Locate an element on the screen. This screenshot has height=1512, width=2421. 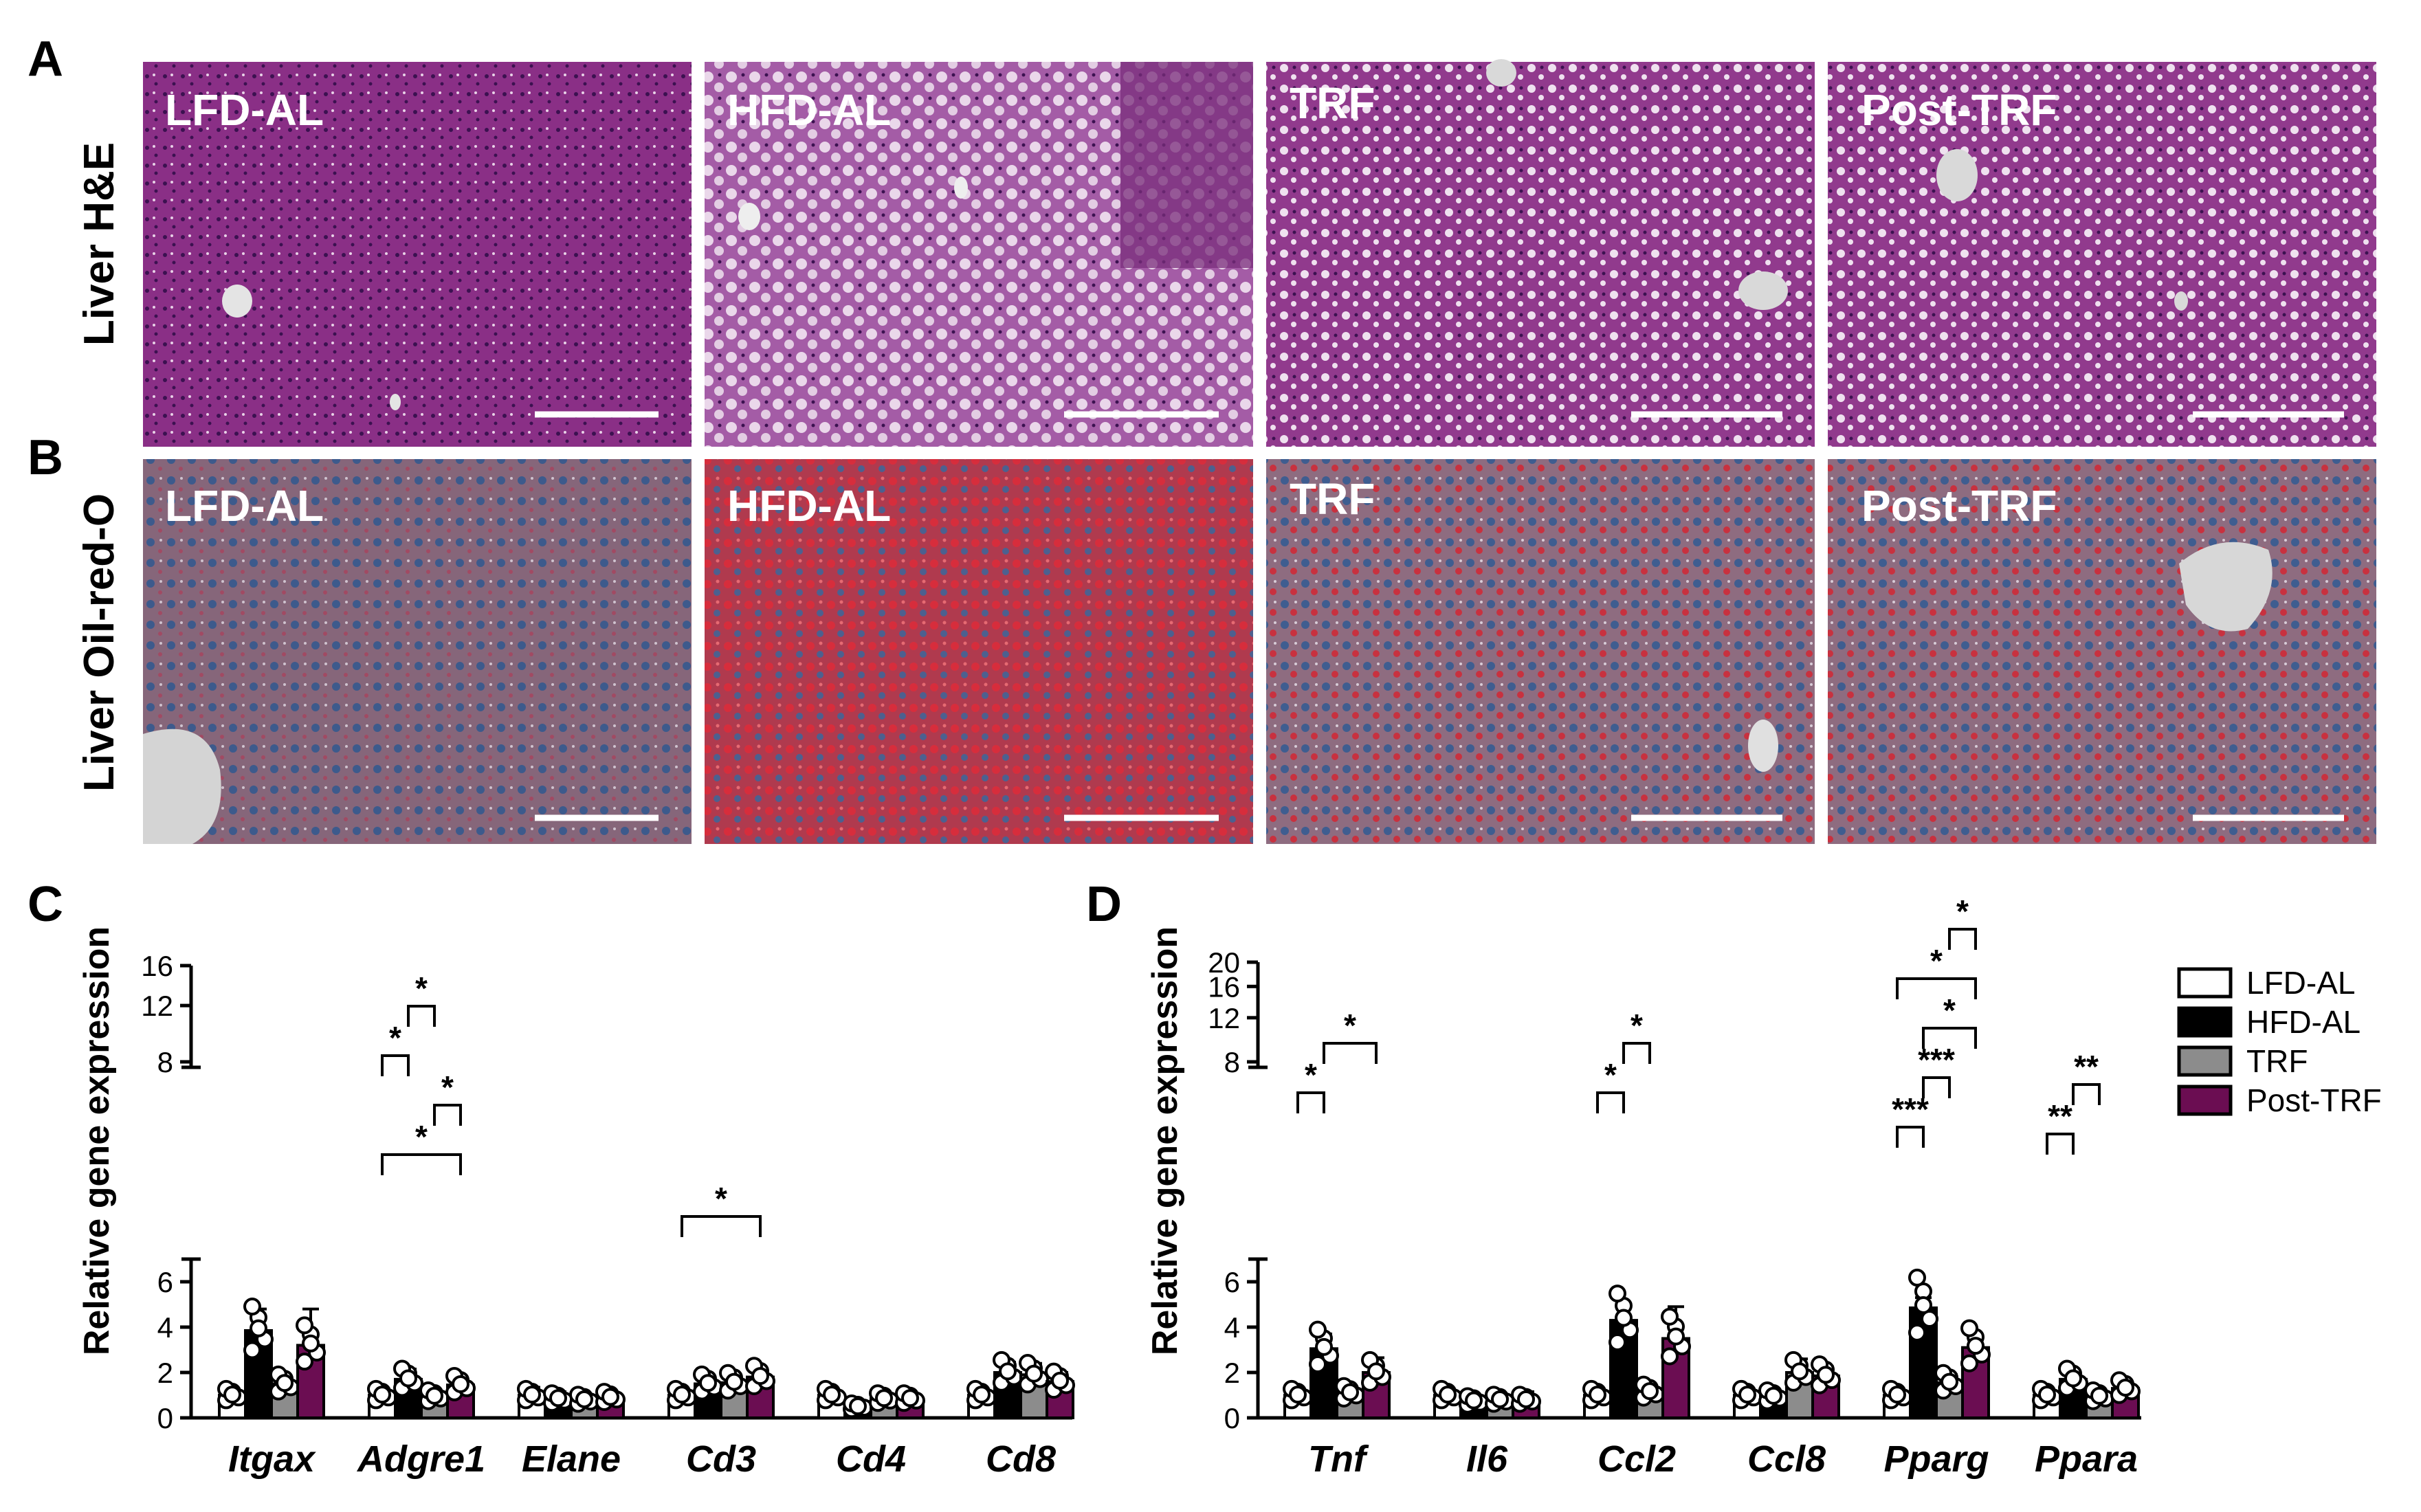
significance-adgre1-lfd-al-vs-hfd-al: * is located at coordinates (395, 1048).